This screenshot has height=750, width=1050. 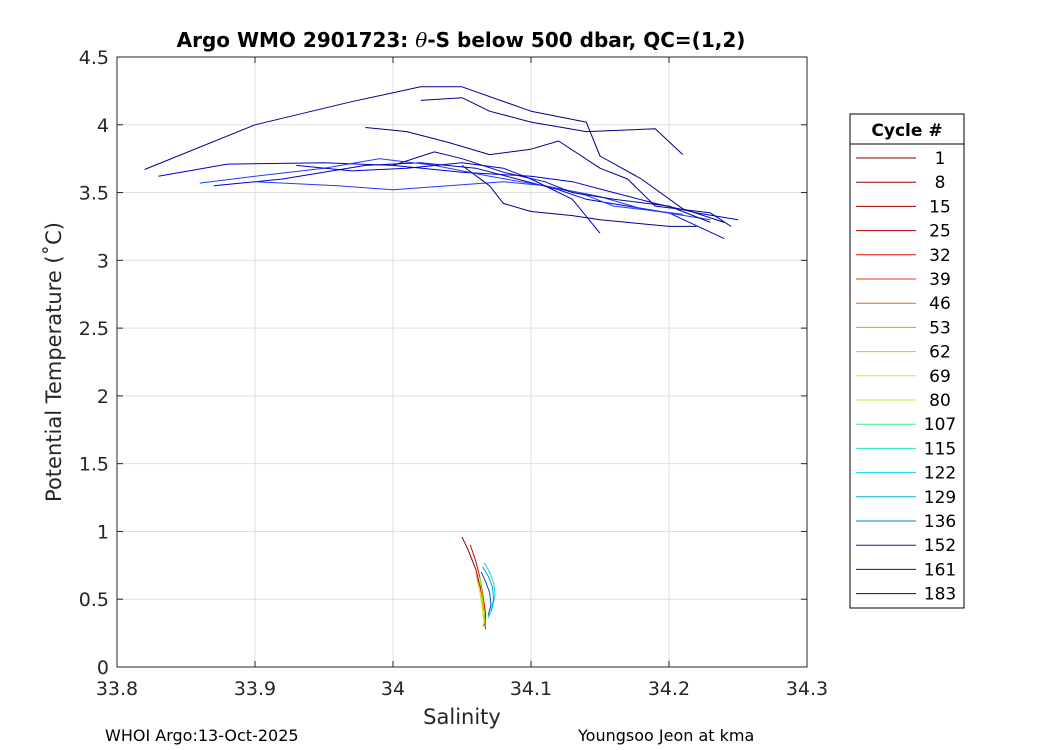 I want to click on x-tick-label: 33.9, so click(x=255, y=689).